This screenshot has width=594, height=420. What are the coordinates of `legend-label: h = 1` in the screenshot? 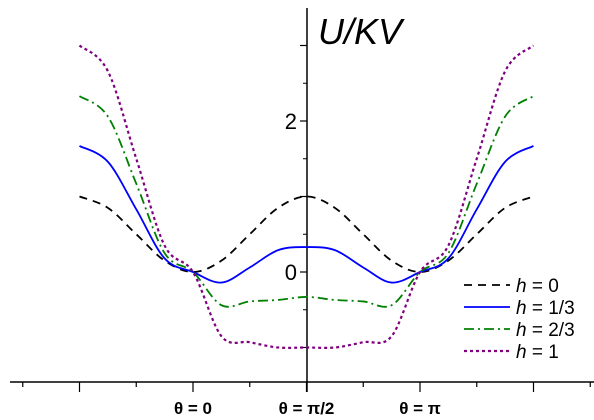 It's located at (537, 352).